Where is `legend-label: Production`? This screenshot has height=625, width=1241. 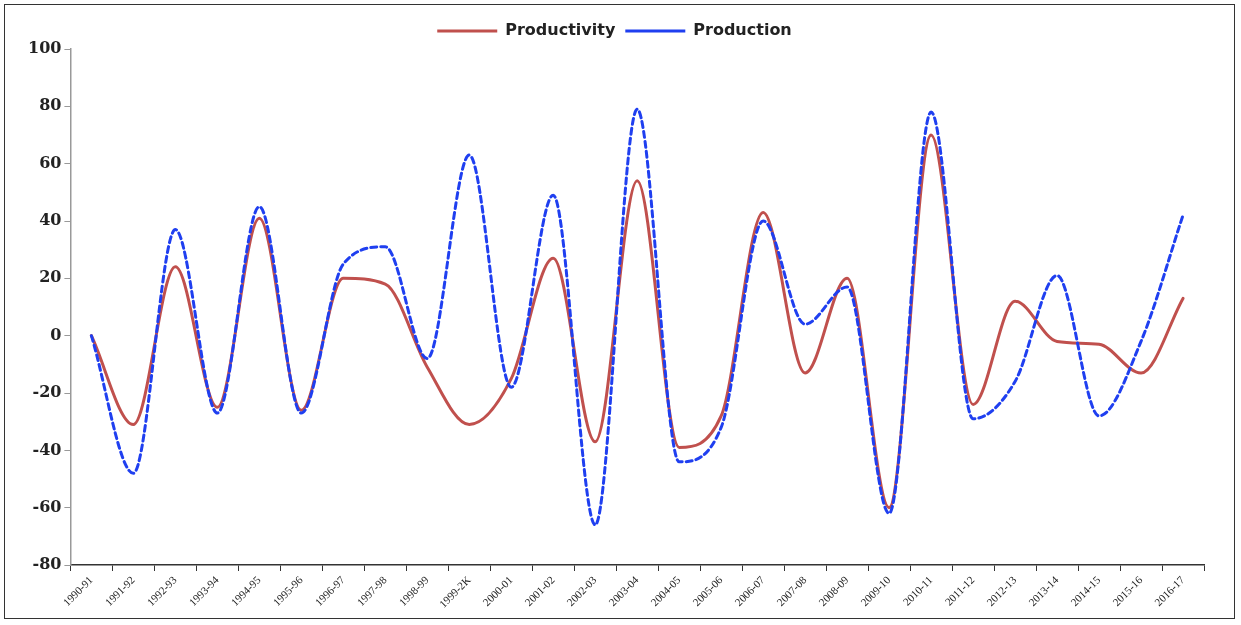
legend-label: Production is located at coordinates (742, 30).